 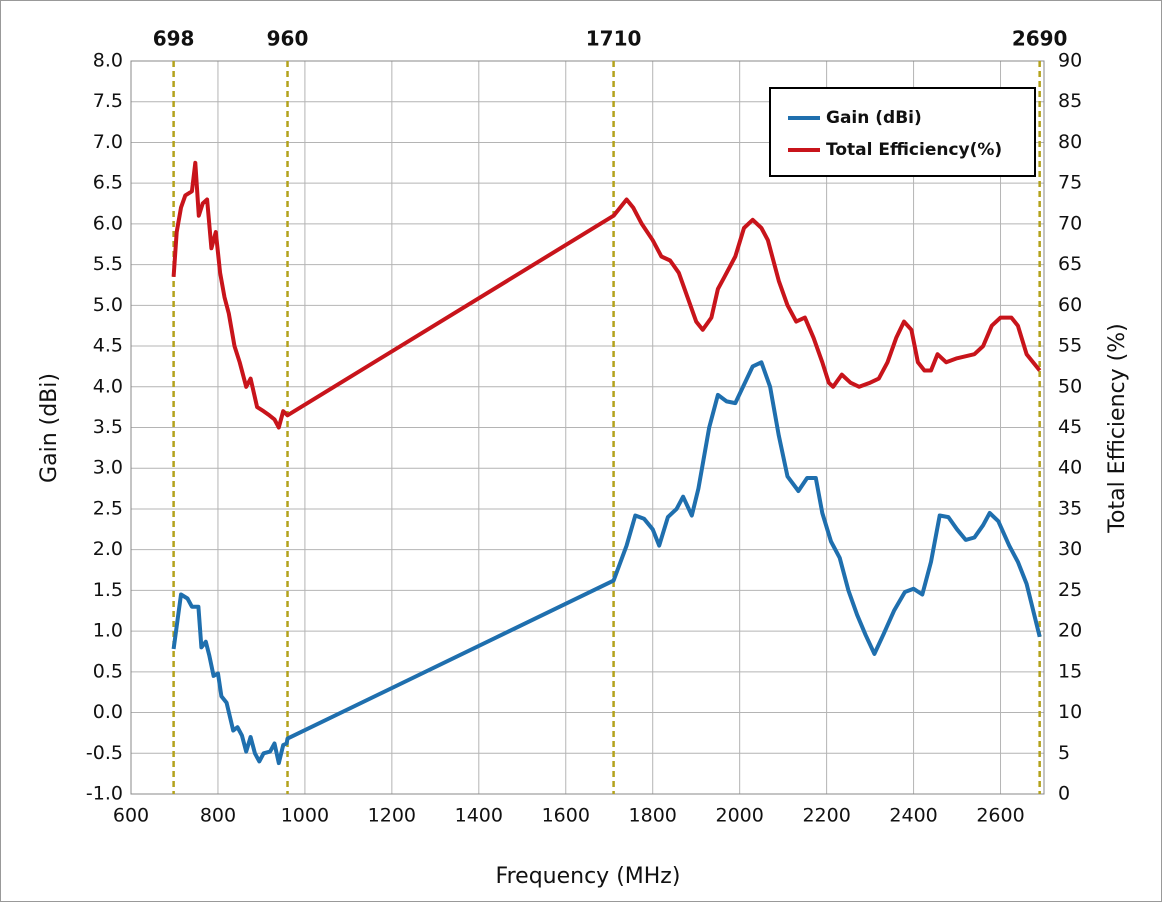 I want to click on y2-tick-label: 60, so click(x=1070, y=305).